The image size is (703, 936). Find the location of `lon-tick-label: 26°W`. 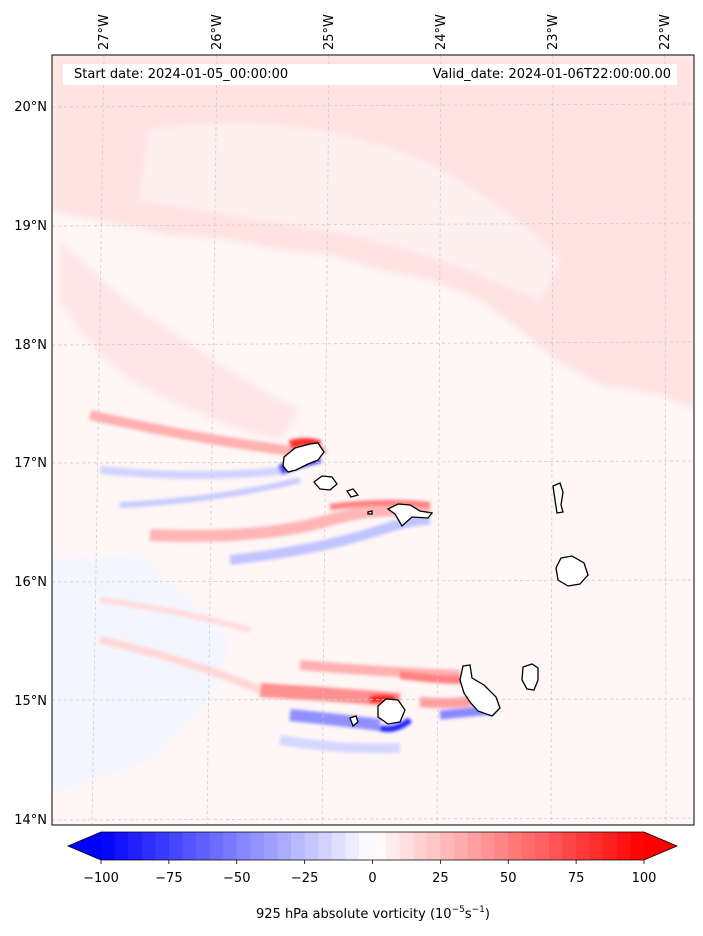

lon-tick-label: 26°W is located at coordinates (217, 32).